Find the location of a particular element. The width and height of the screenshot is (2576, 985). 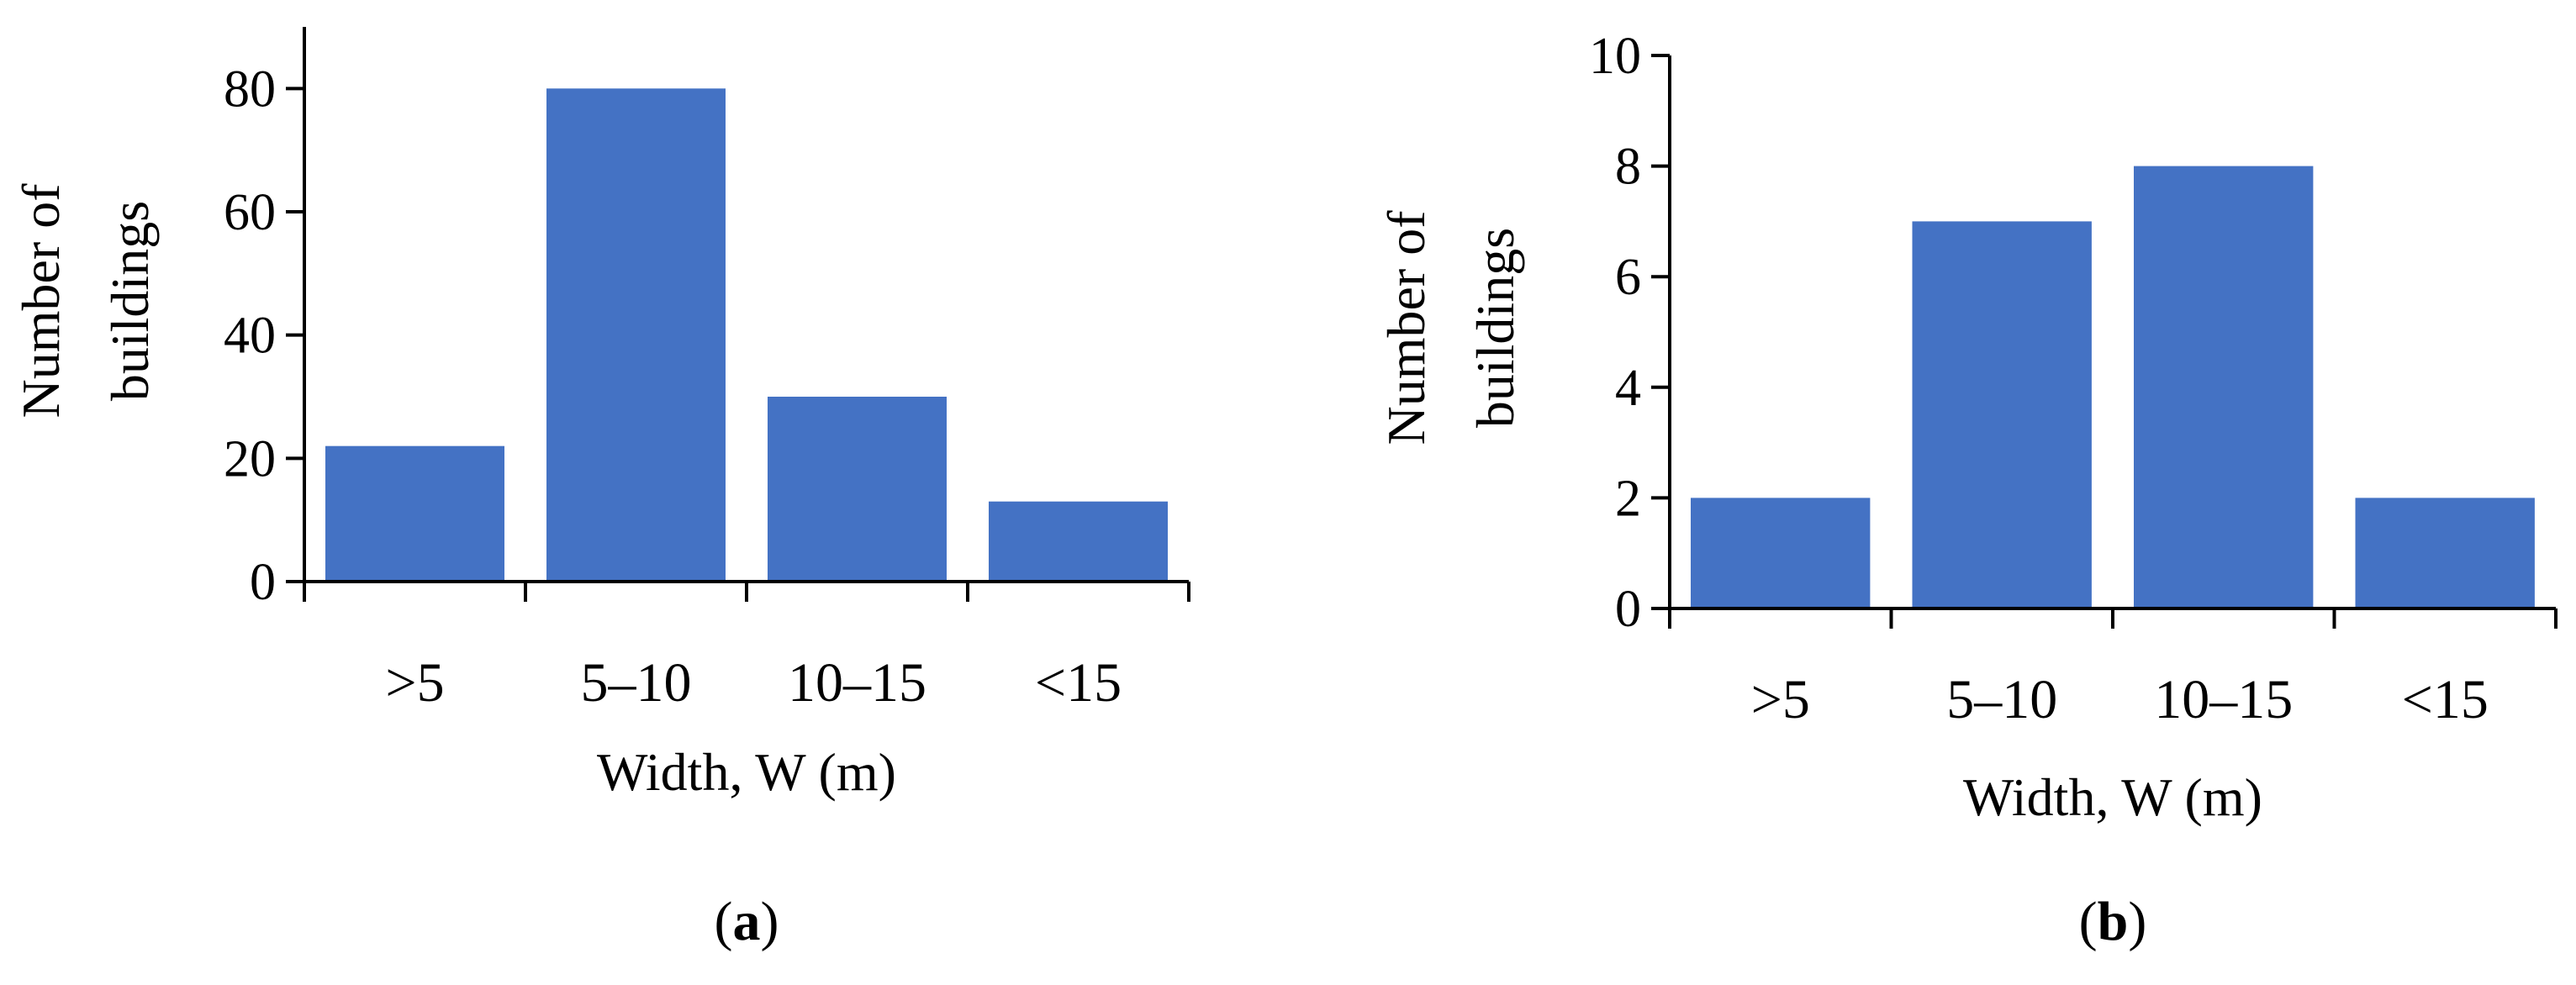

y-tick-label: 40 is located at coordinates (250, 336).